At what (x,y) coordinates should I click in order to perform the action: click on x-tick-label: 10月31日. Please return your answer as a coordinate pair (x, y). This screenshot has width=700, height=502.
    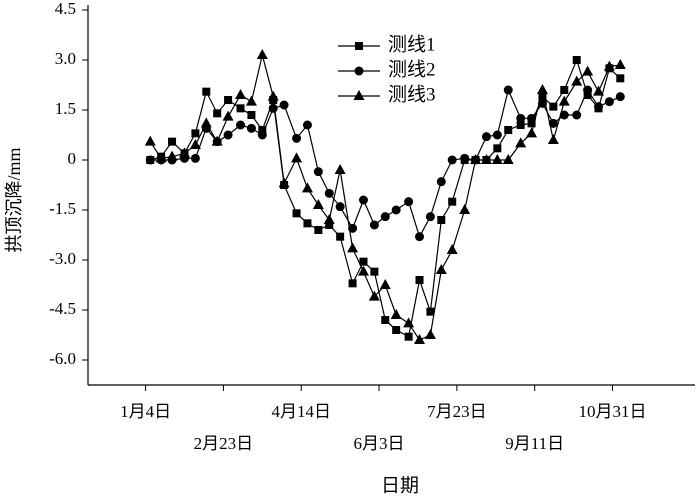
    Looking at the image, I should click on (613, 411).